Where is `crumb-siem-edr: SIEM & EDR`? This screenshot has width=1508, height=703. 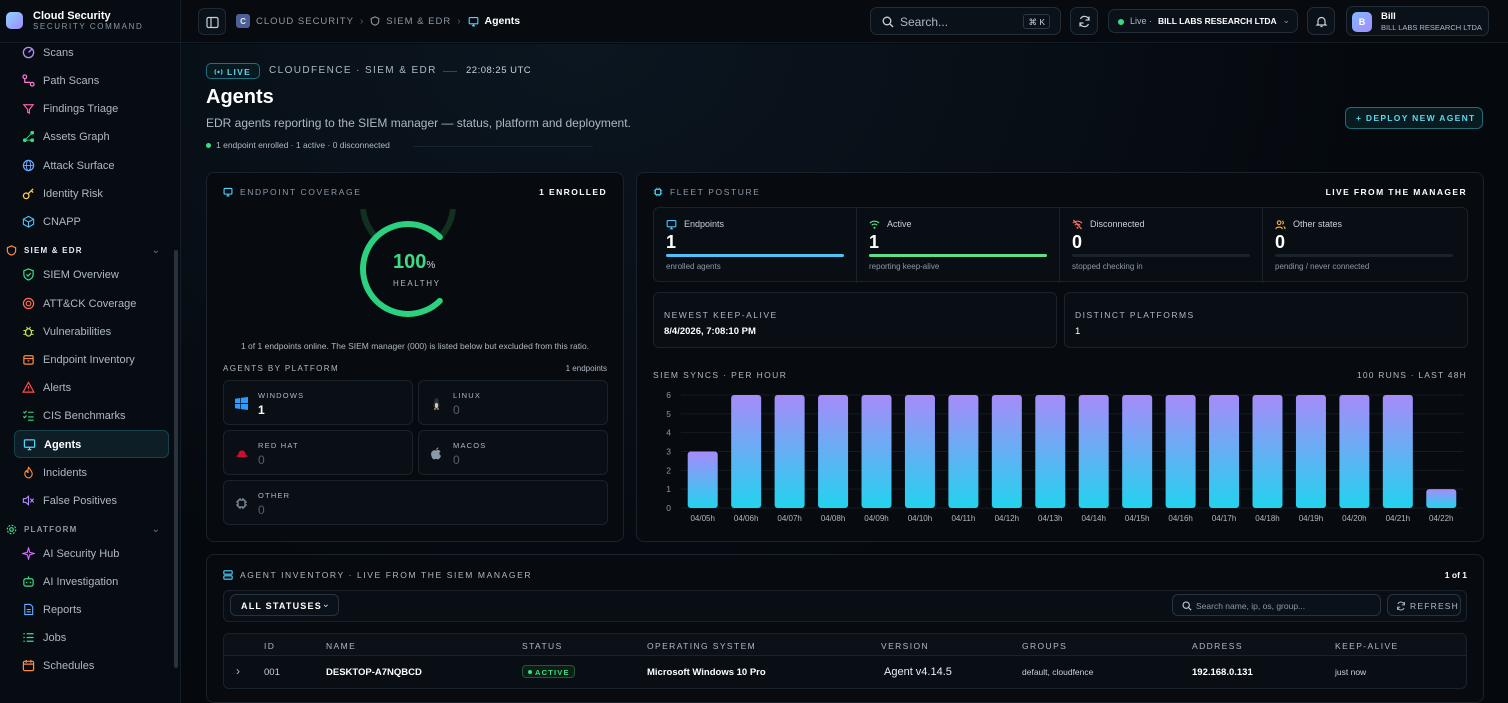
crumb-siem-edr: SIEM & EDR is located at coordinates (419, 21).